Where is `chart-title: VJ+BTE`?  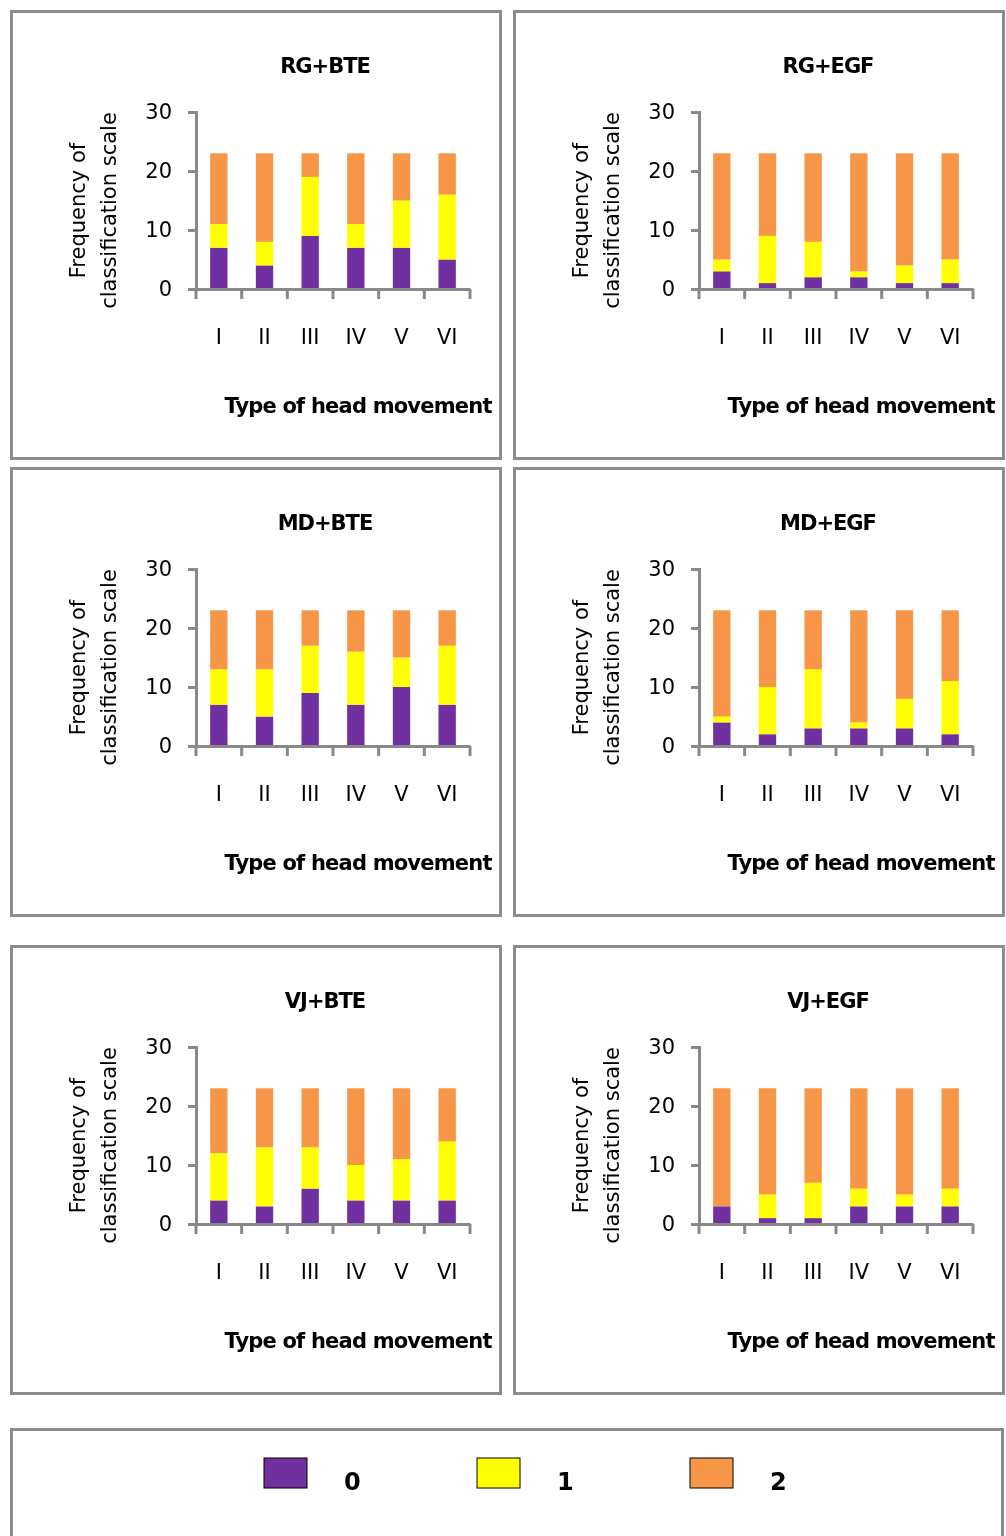
chart-title: VJ+BTE is located at coordinates (325, 1001).